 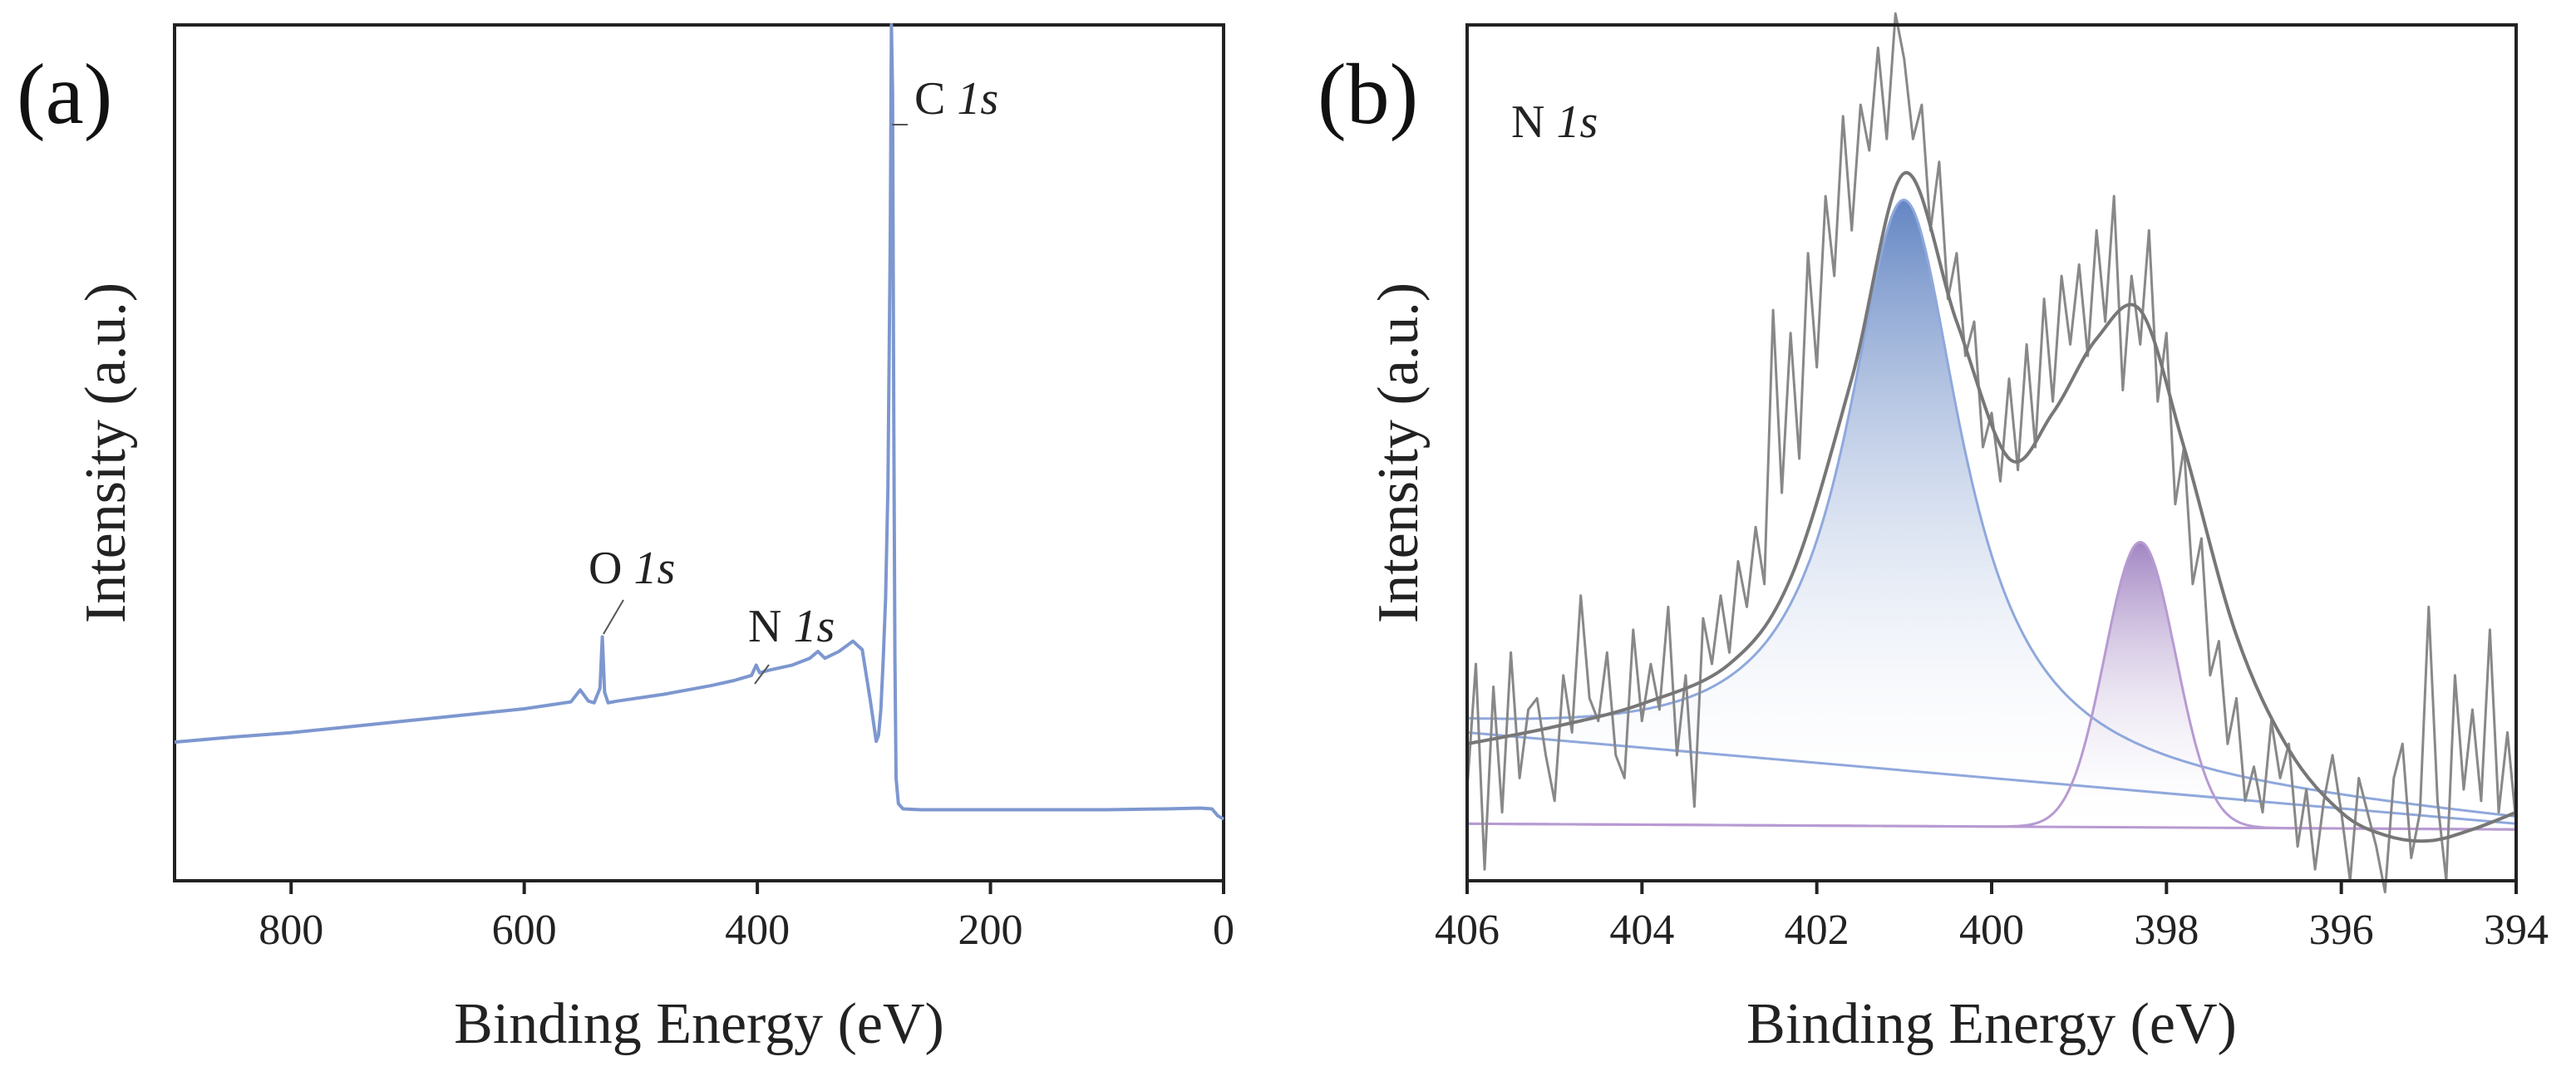 What do you see at coordinates (1467, 930) in the screenshot?
I see `x-tick-label: 406` at bounding box center [1467, 930].